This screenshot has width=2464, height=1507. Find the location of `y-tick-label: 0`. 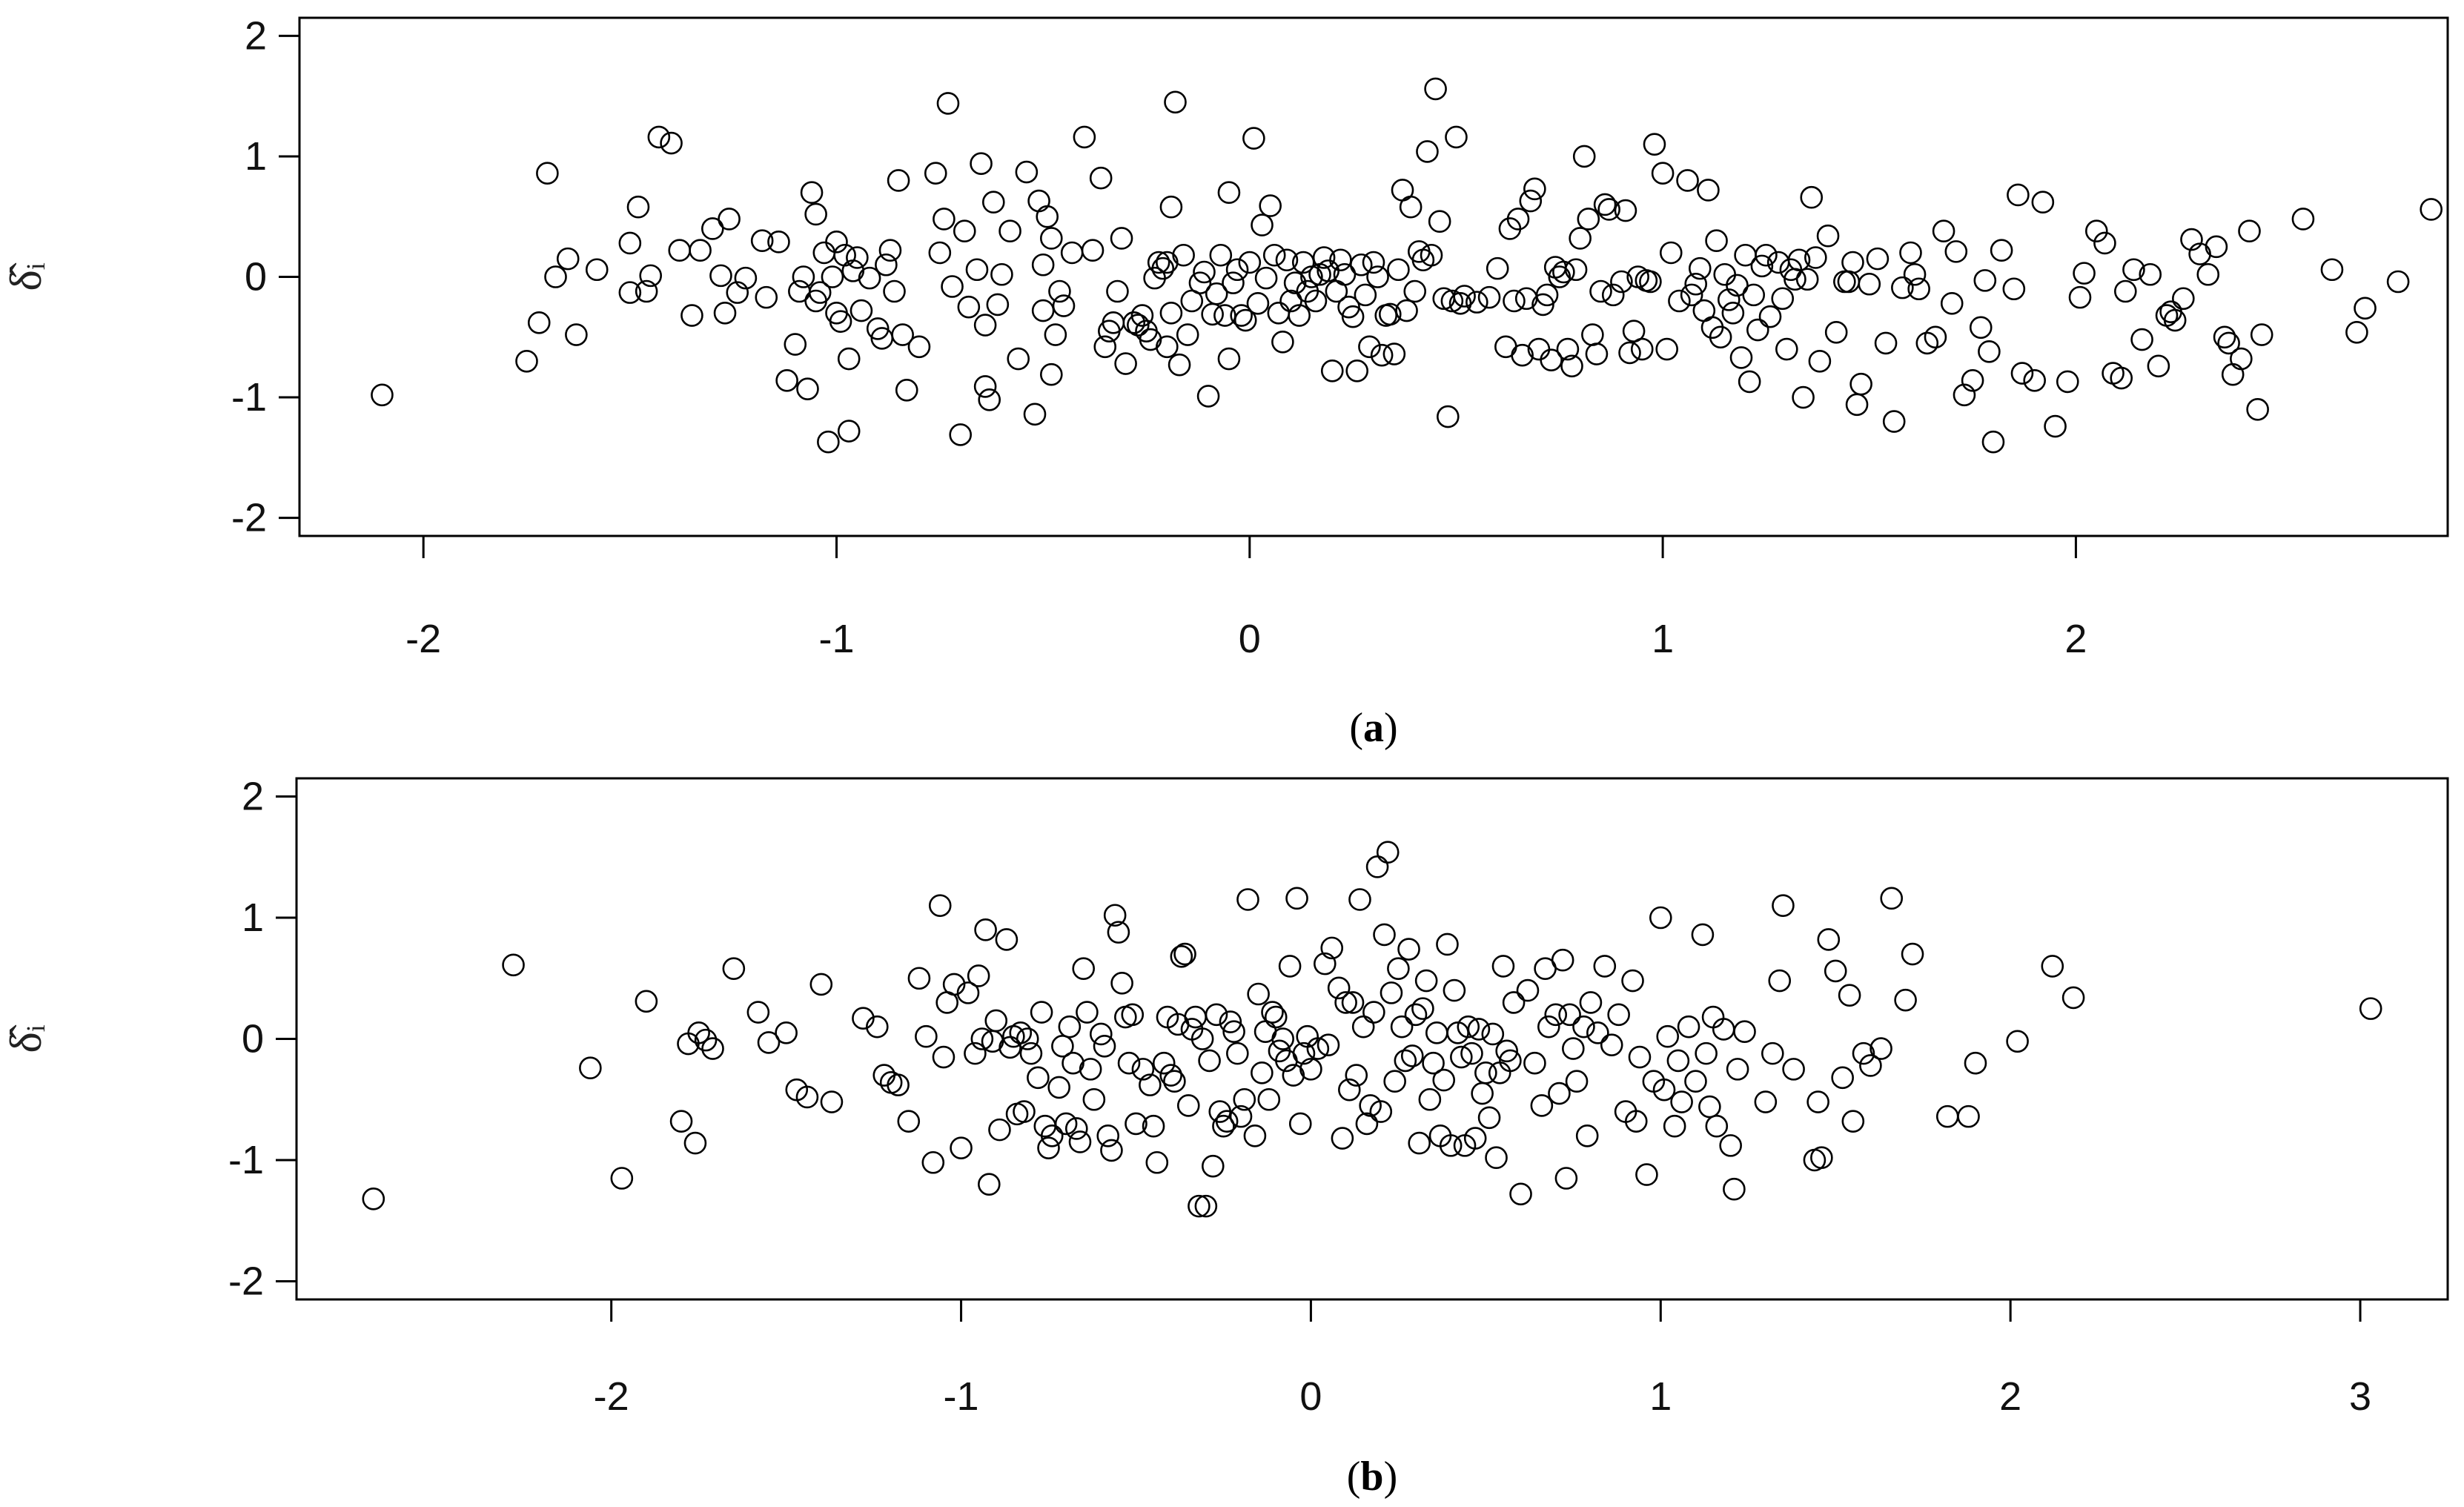

y-tick-label: 0 is located at coordinates (256, 277).